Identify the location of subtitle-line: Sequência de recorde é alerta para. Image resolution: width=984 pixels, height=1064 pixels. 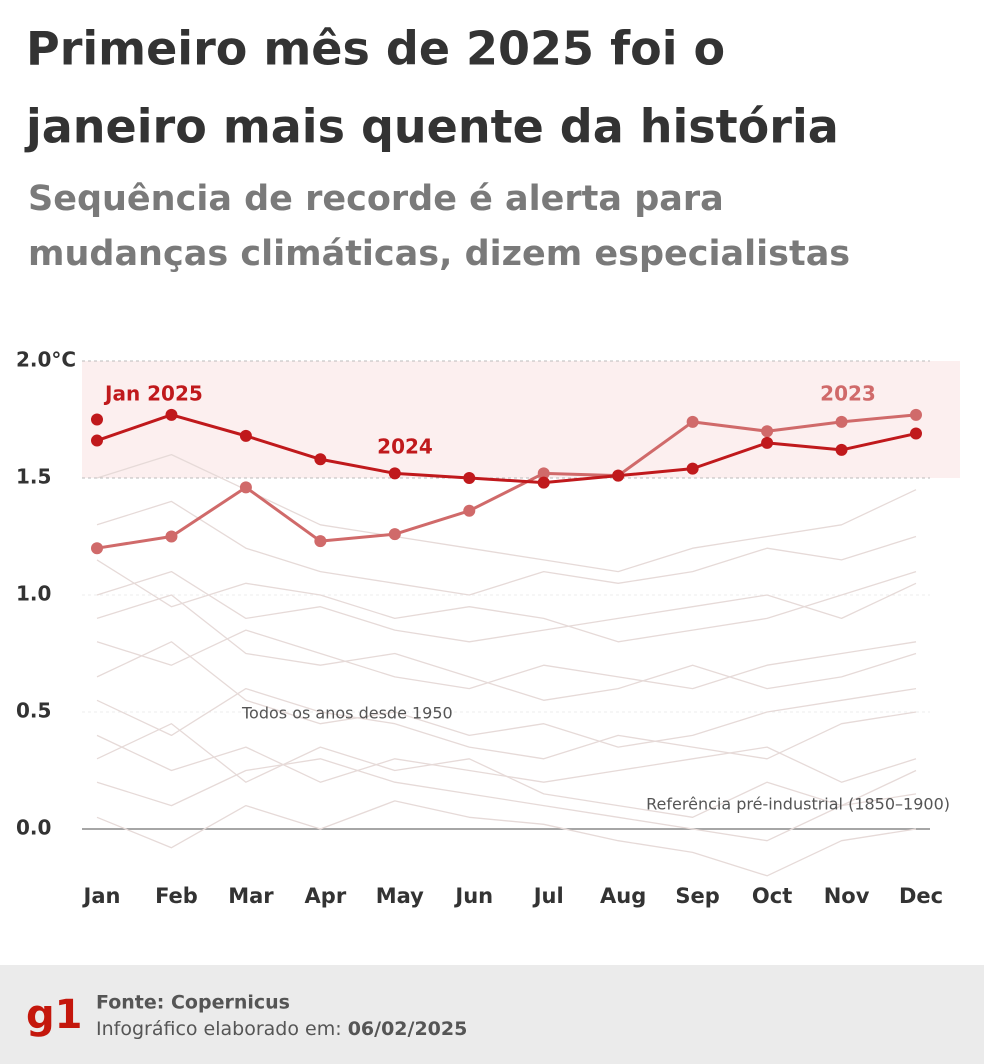
(376, 199).